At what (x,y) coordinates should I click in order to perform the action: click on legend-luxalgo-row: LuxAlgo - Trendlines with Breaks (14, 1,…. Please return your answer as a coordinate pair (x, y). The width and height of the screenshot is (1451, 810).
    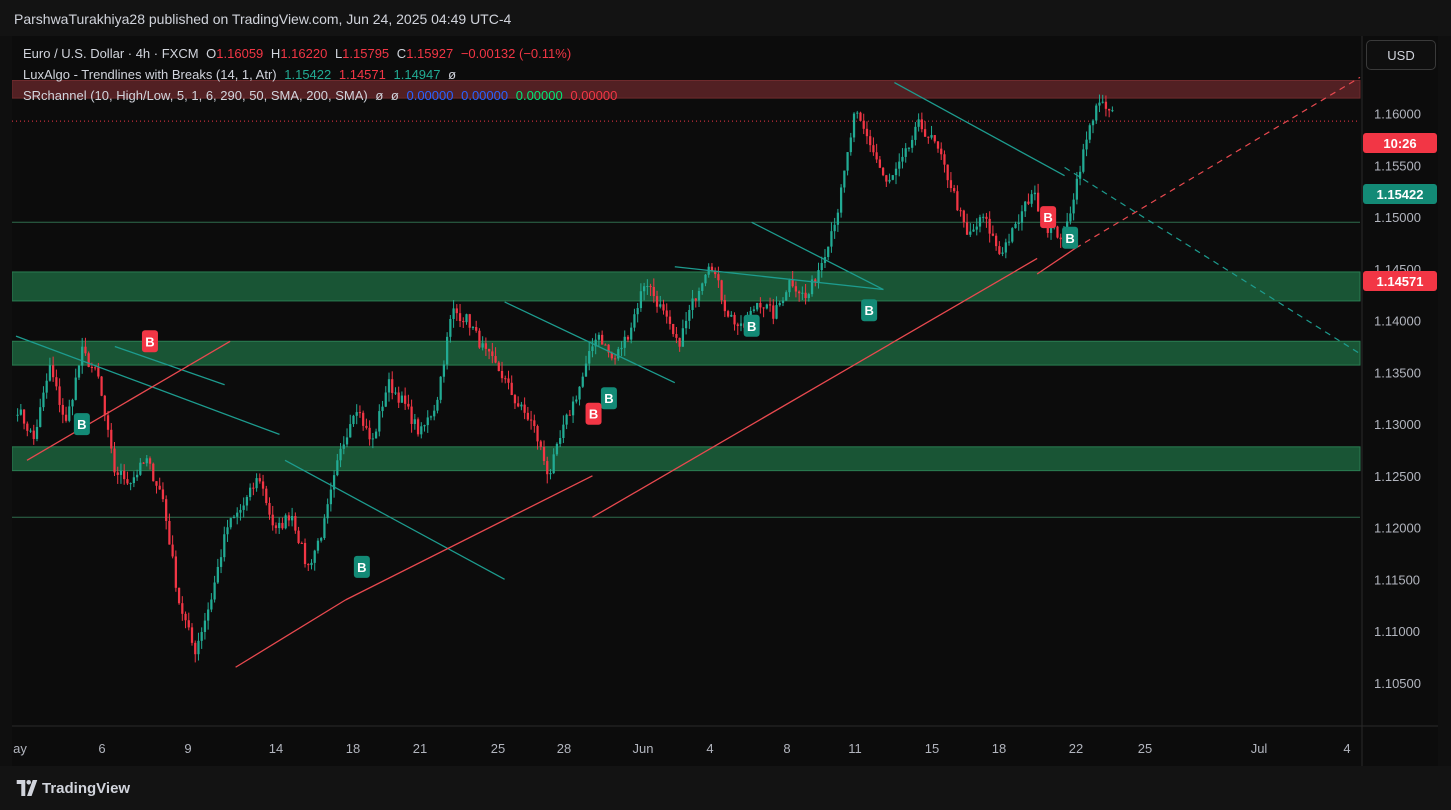
    Looking at the image, I should click on (241, 74).